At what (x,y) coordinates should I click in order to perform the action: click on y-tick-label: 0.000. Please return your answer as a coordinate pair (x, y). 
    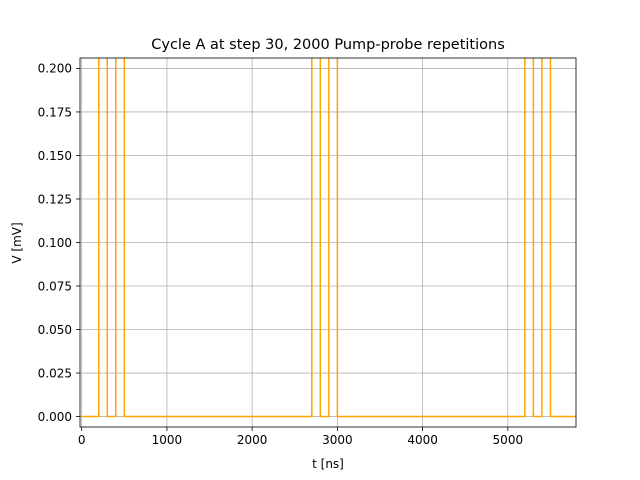
    Looking at the image, I should click on (55, 417).